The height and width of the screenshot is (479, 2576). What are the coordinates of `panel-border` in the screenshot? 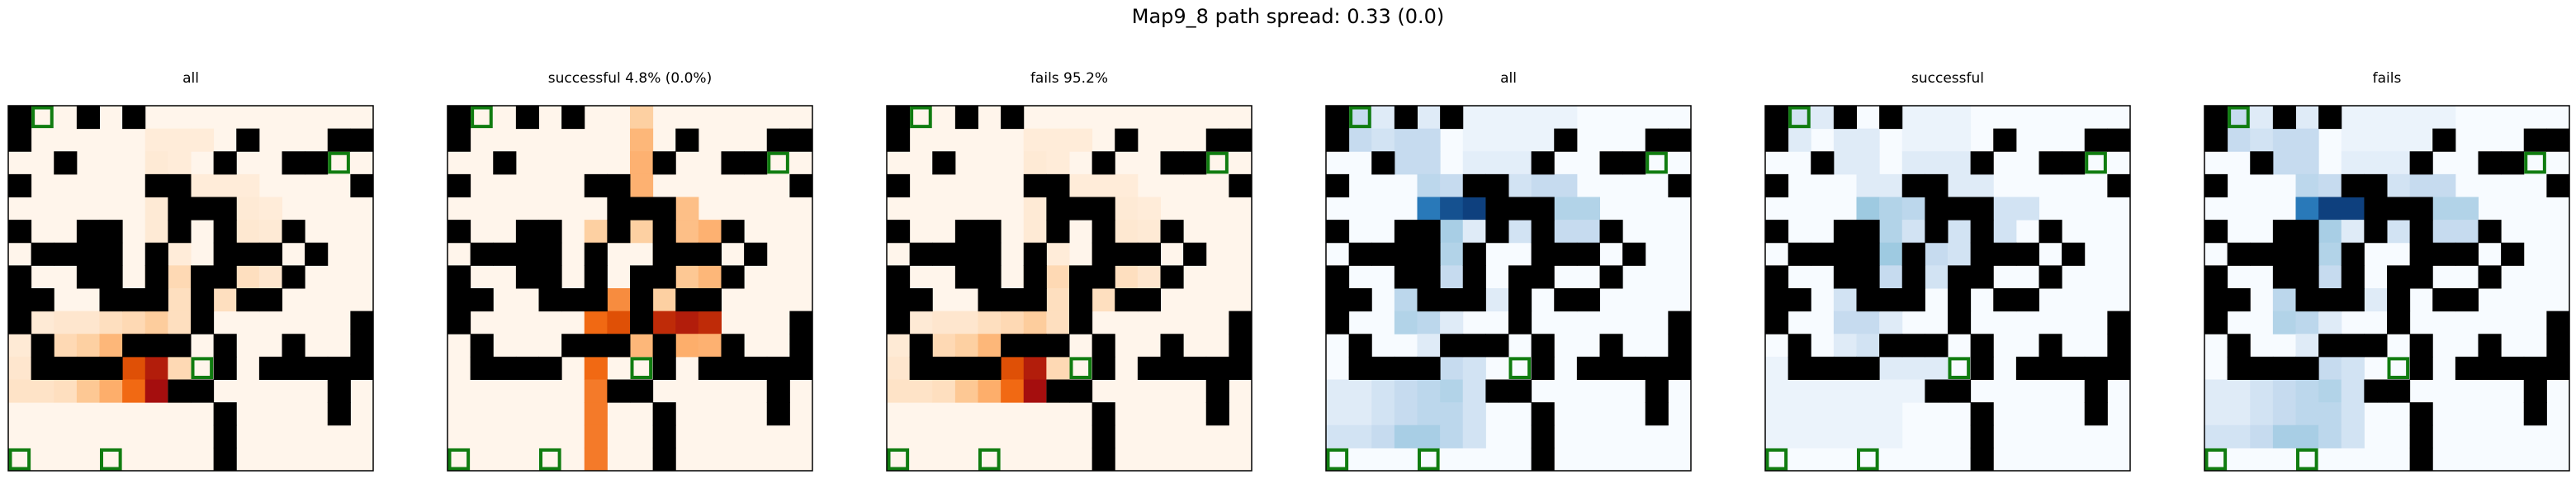 It's located at (2387, 288).